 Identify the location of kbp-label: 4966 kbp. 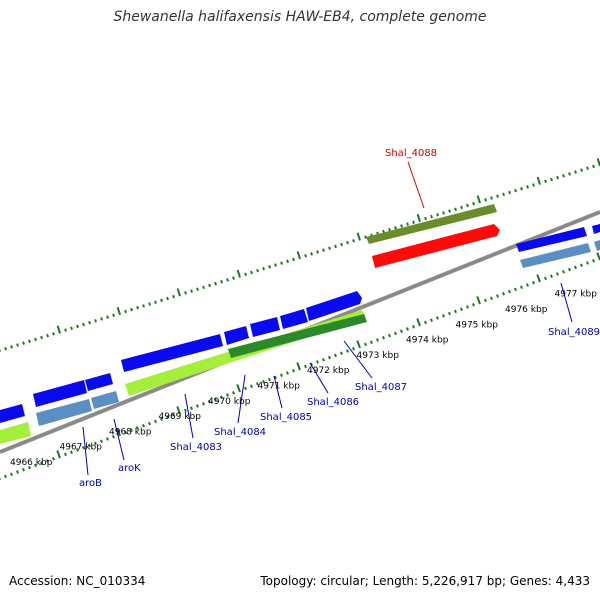
(31, 463).